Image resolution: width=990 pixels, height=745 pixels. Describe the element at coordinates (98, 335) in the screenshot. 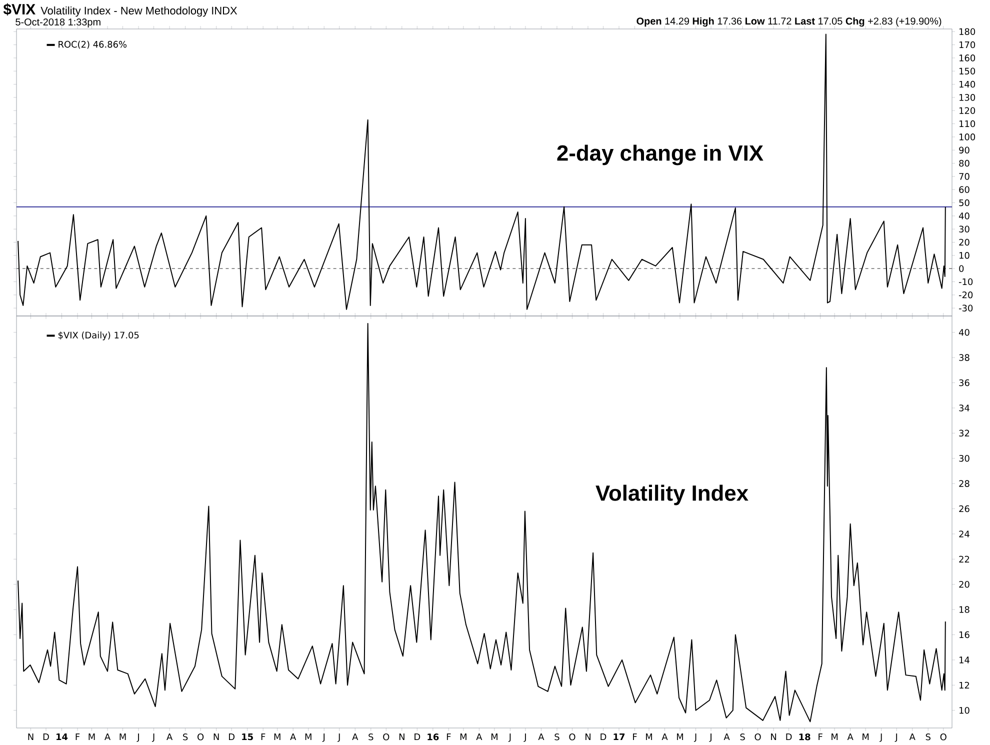

I see `legend-label: $VIX (Daily) 17.05` at that location.